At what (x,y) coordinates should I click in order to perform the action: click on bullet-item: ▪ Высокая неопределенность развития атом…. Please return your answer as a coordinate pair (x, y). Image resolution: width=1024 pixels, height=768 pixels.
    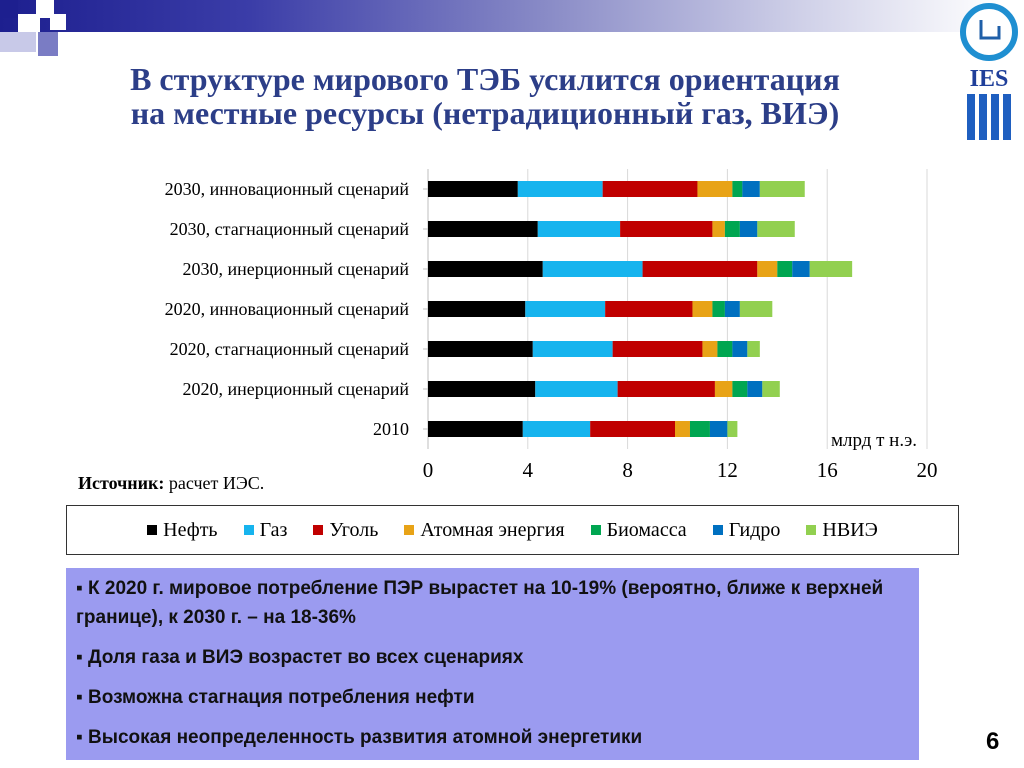
    Looking at the image, I should click on (359, 737).